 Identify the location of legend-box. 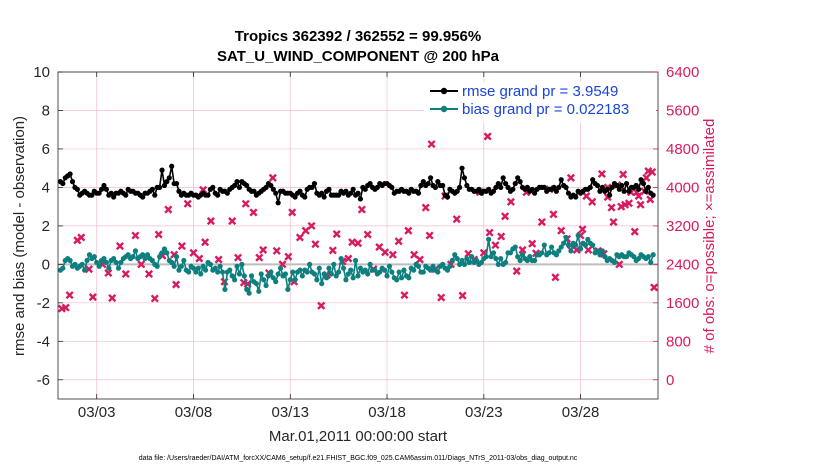
(540, 102).